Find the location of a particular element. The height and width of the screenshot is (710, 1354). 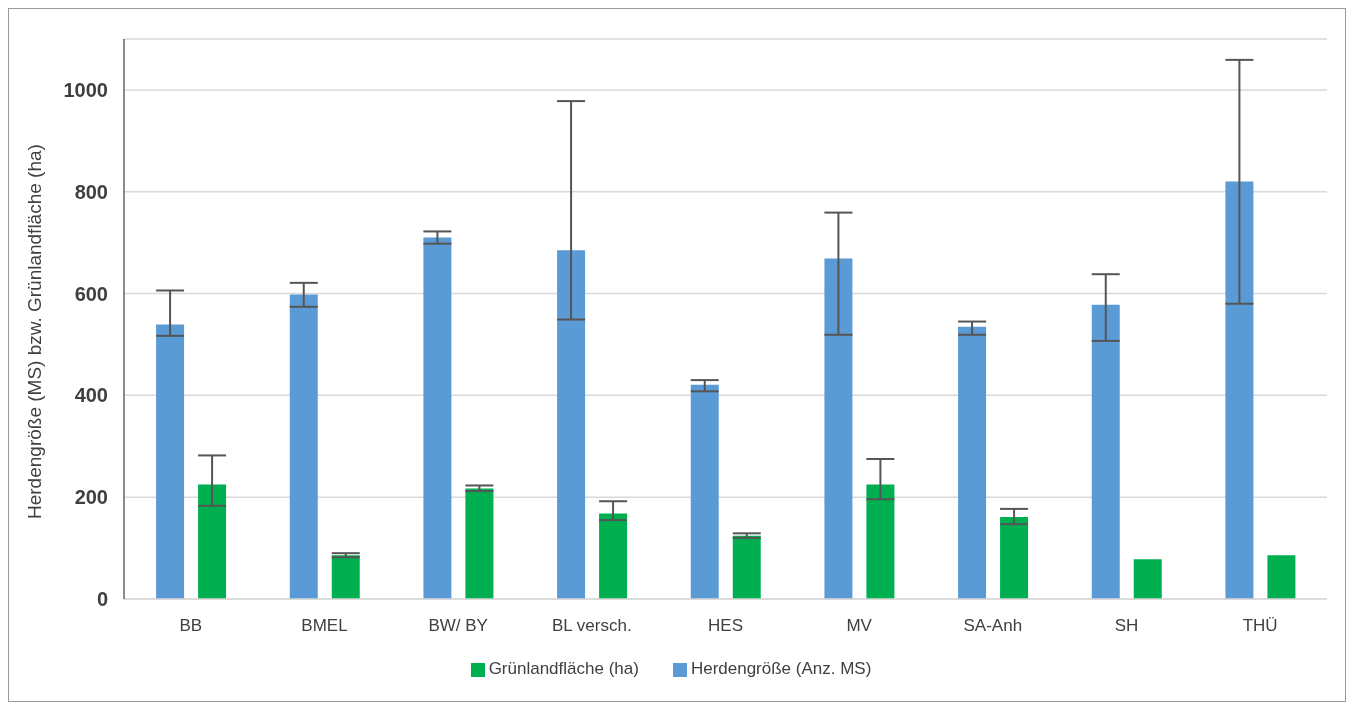

x-tick-label: SH is located at coordinates (1126, 626).